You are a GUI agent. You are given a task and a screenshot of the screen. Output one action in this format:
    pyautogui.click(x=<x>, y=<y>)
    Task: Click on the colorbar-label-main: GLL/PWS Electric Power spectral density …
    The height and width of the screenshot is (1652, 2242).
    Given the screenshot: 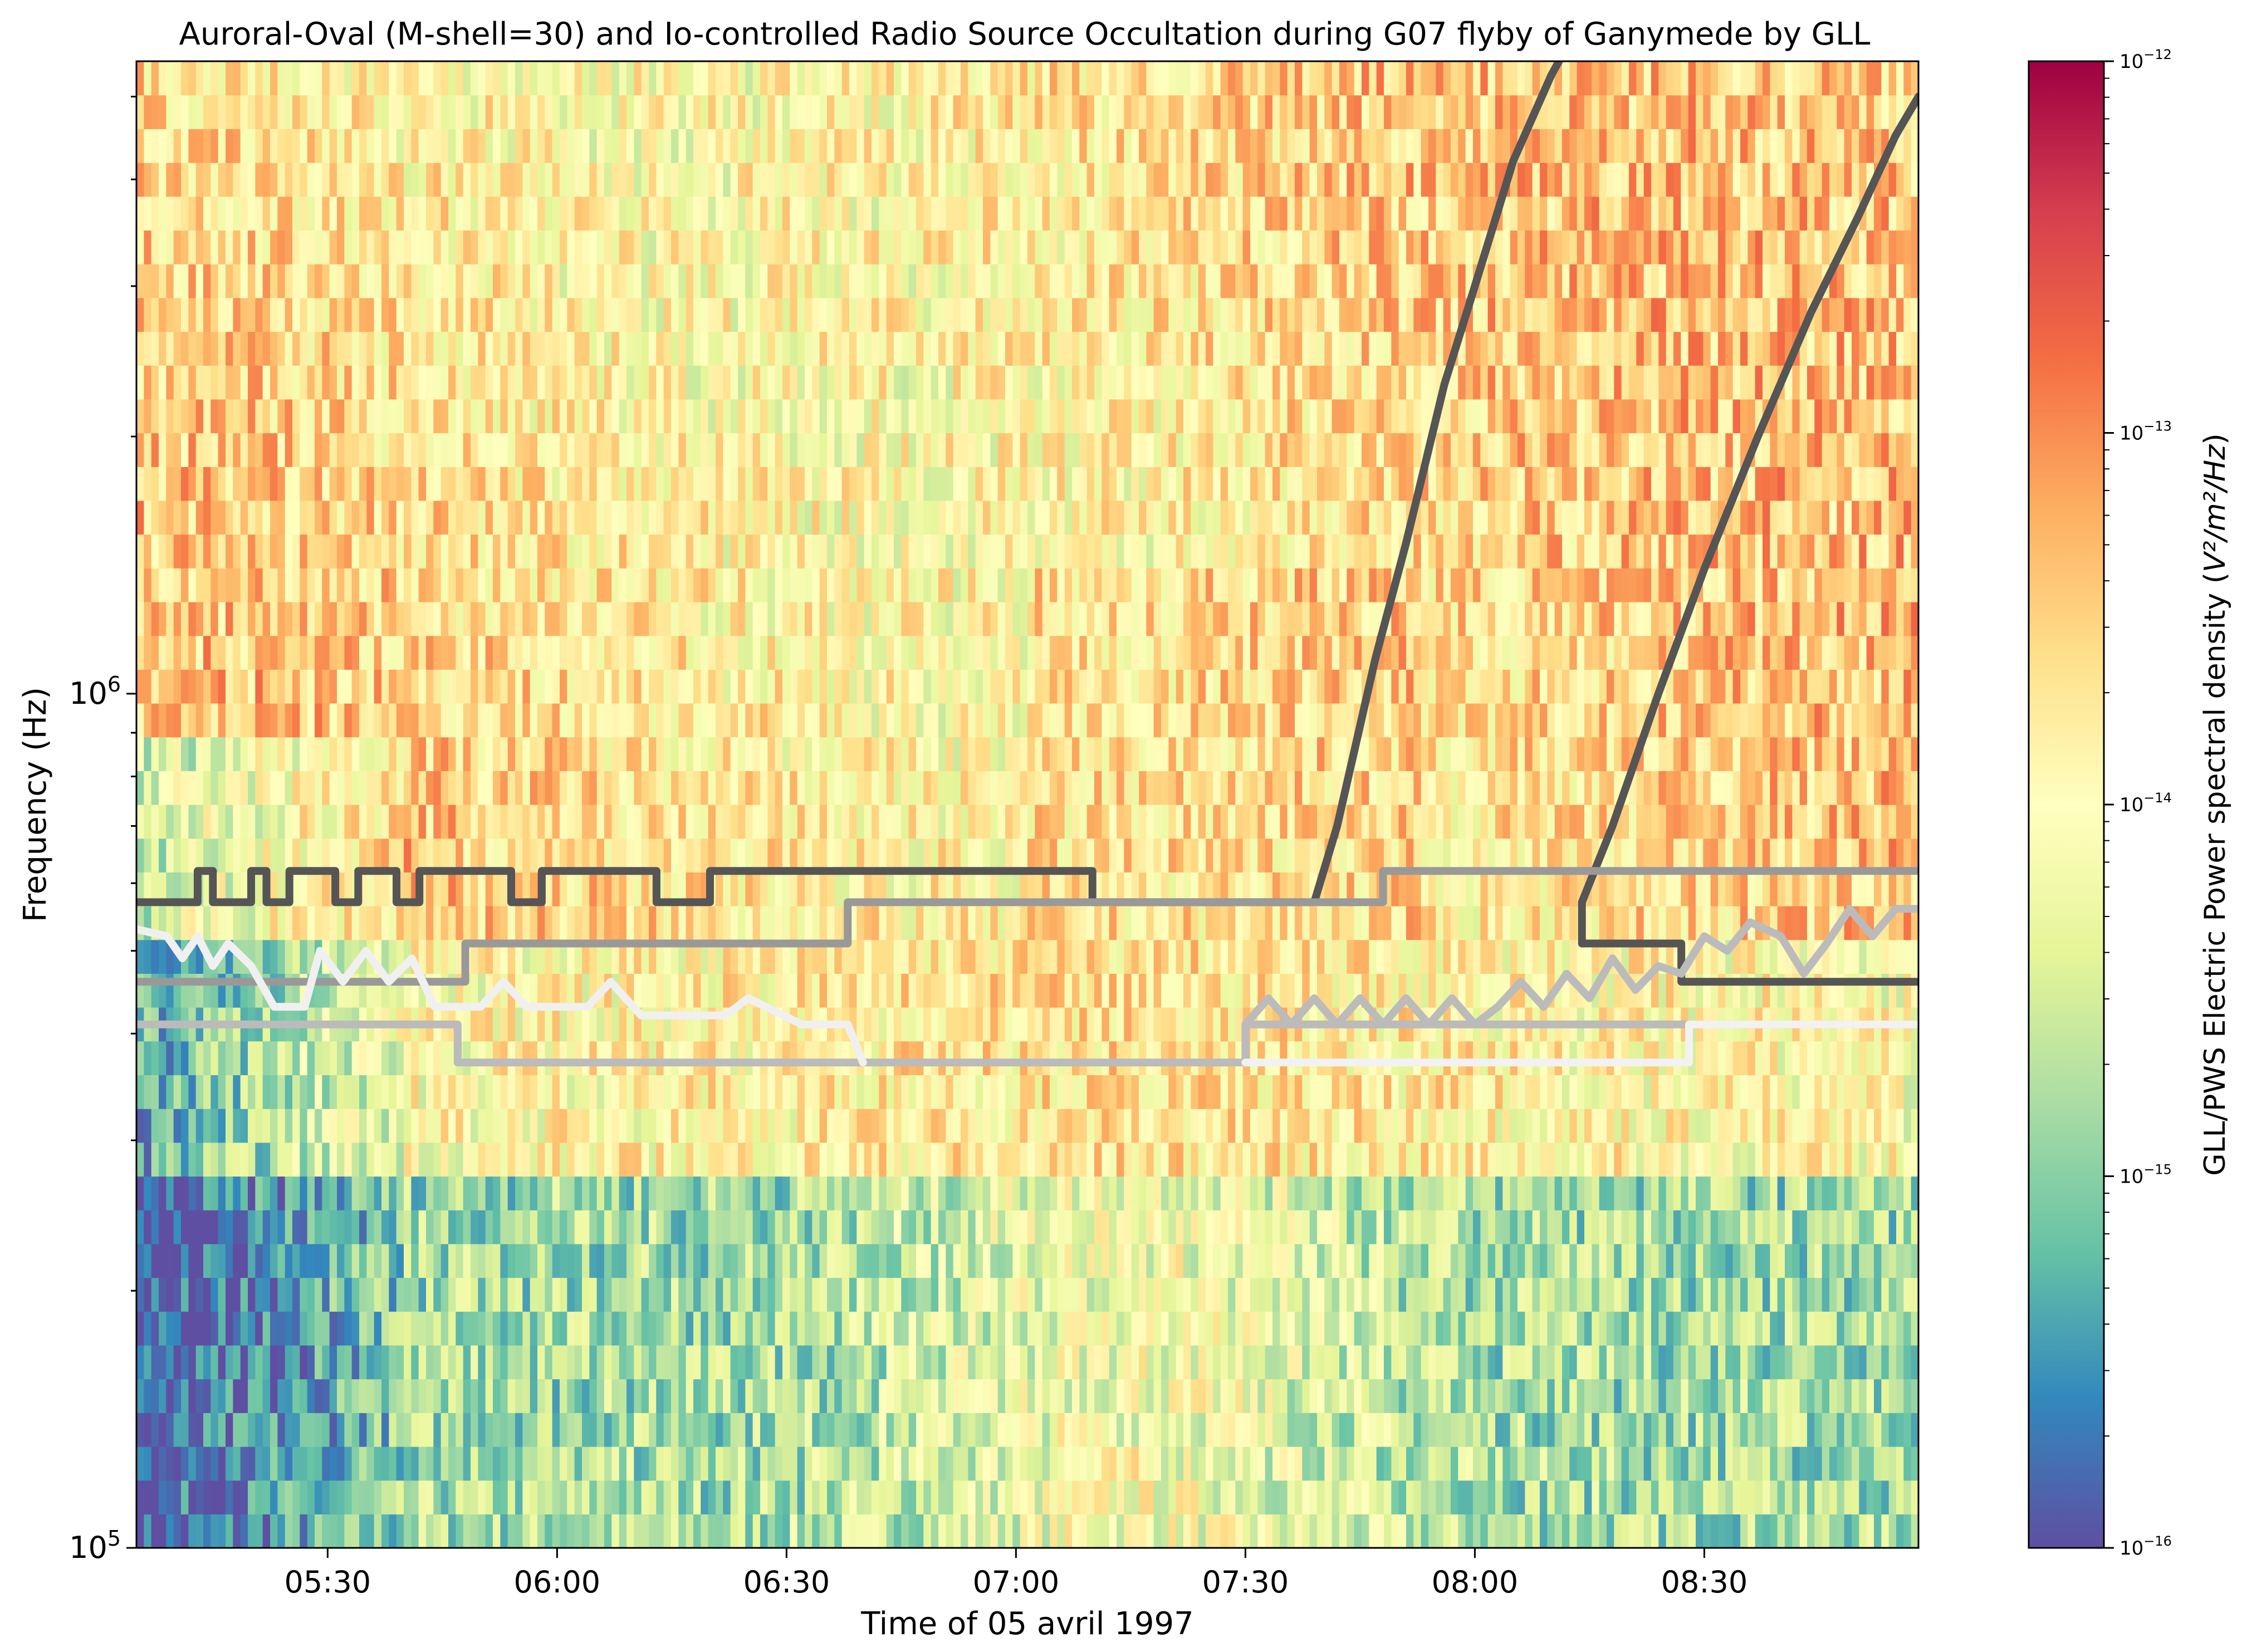 What is the action you would take?
    pyautogui.click(x=2215, y=874)
    